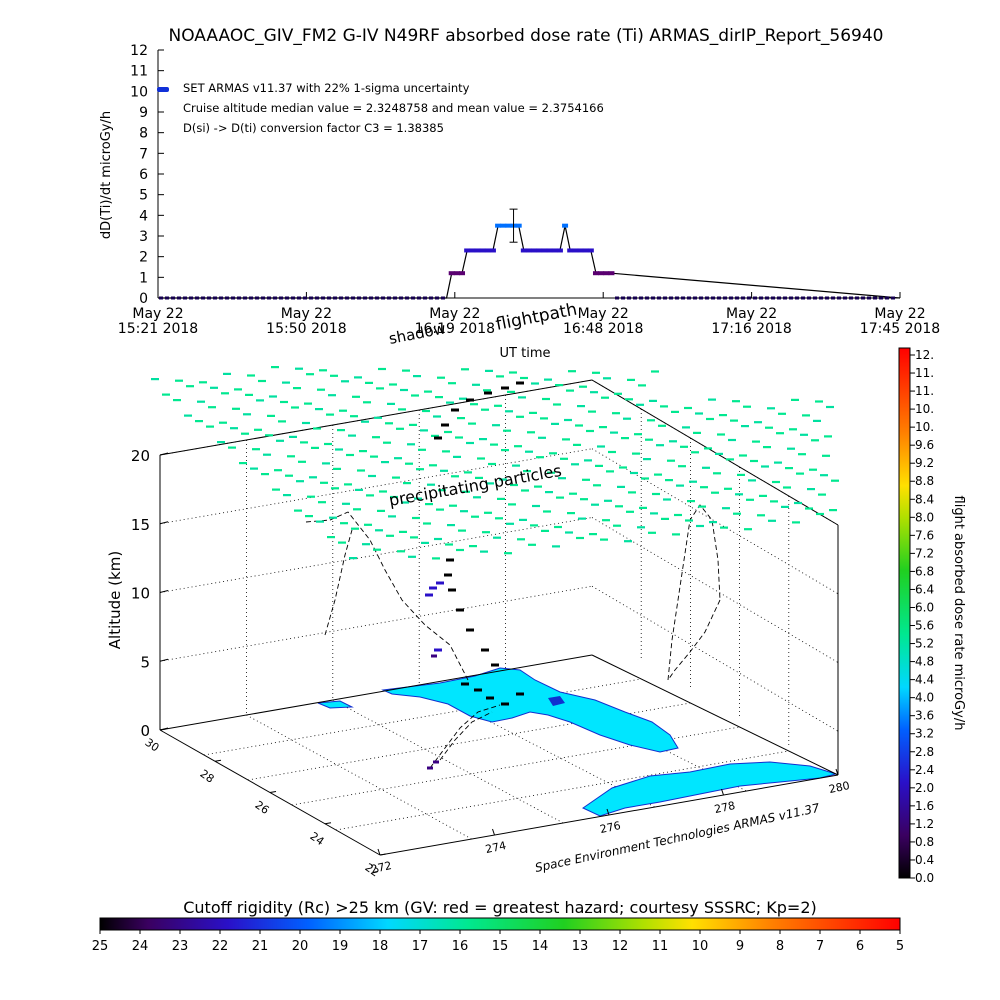 The width and height of the screenshot is (1000, 1000). I want to click on colorbar-tick-label: 7.6, so click(924, 535).